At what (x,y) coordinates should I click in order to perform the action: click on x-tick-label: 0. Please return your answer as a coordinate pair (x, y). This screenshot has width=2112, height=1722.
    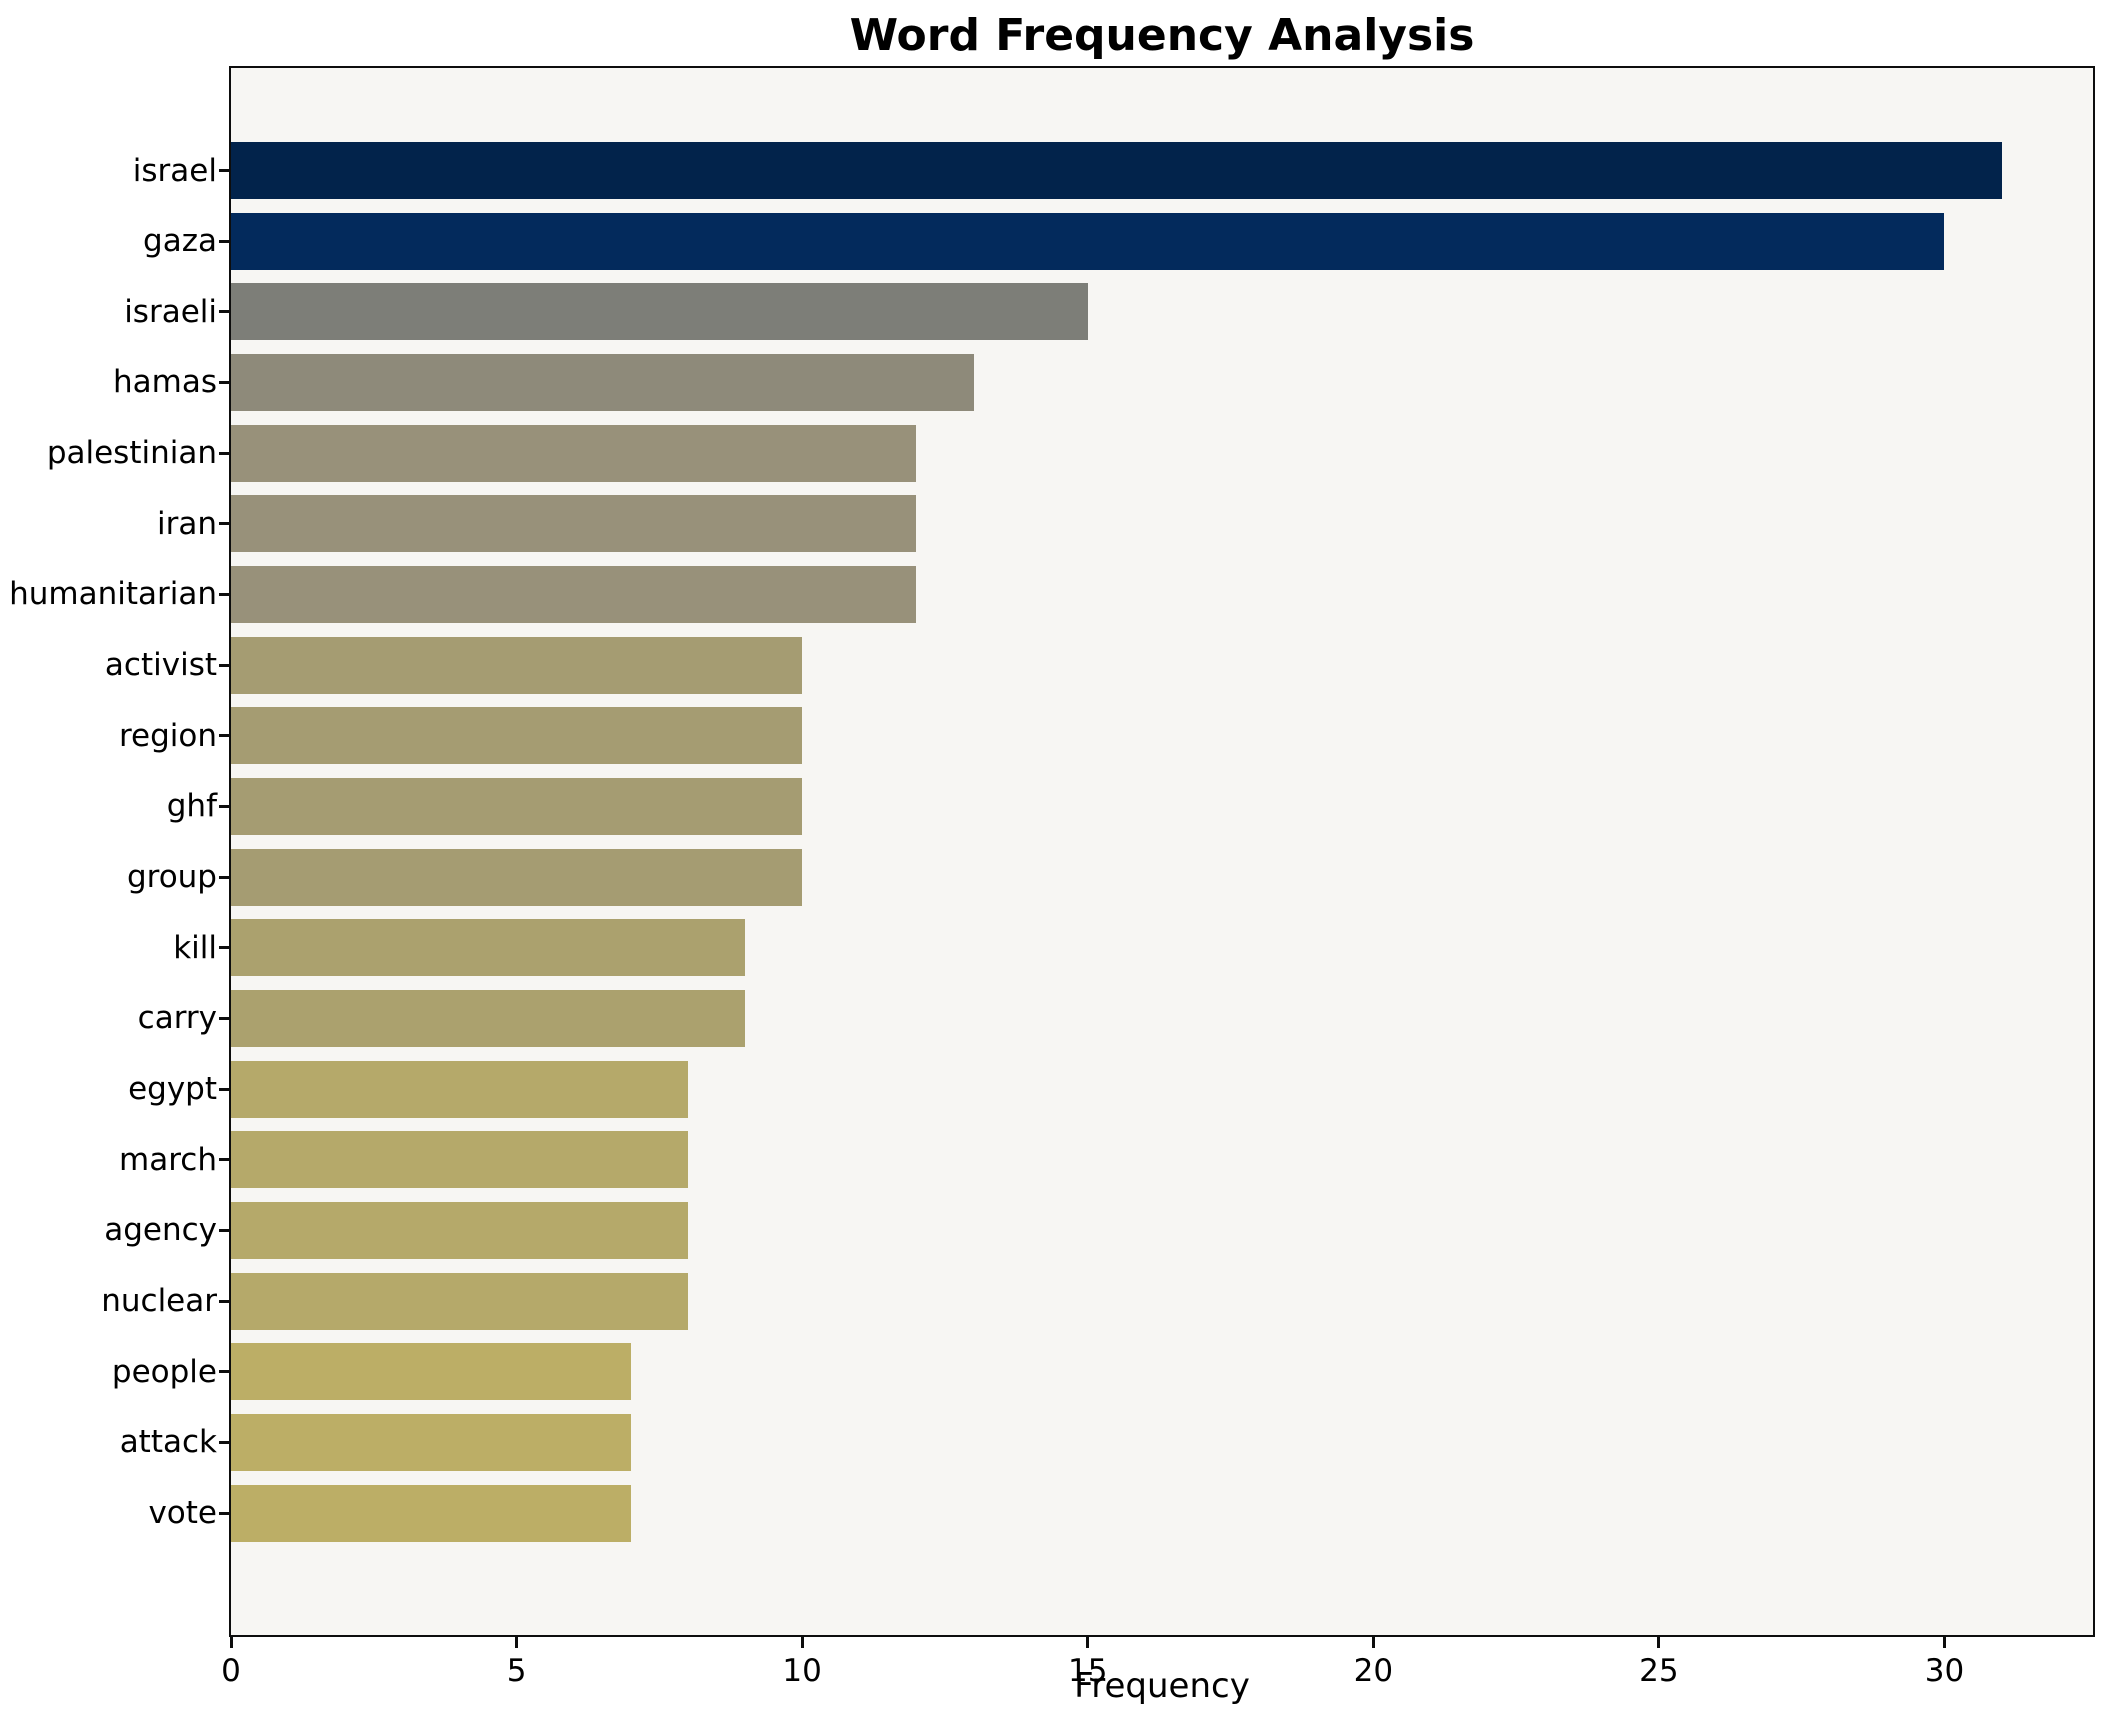
    Looking at the image, I should click on (231, 1671).